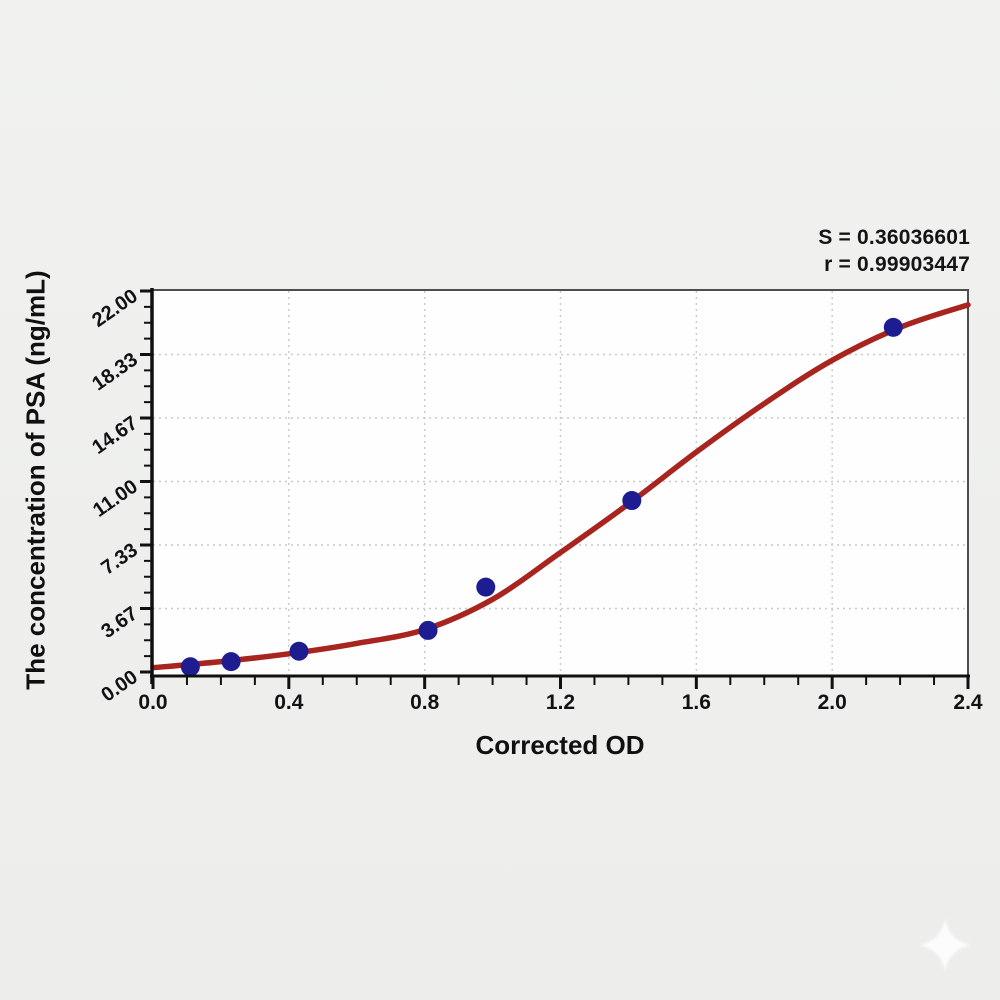  I want to click on y-tick-label: 11.00, so click(115, 499).